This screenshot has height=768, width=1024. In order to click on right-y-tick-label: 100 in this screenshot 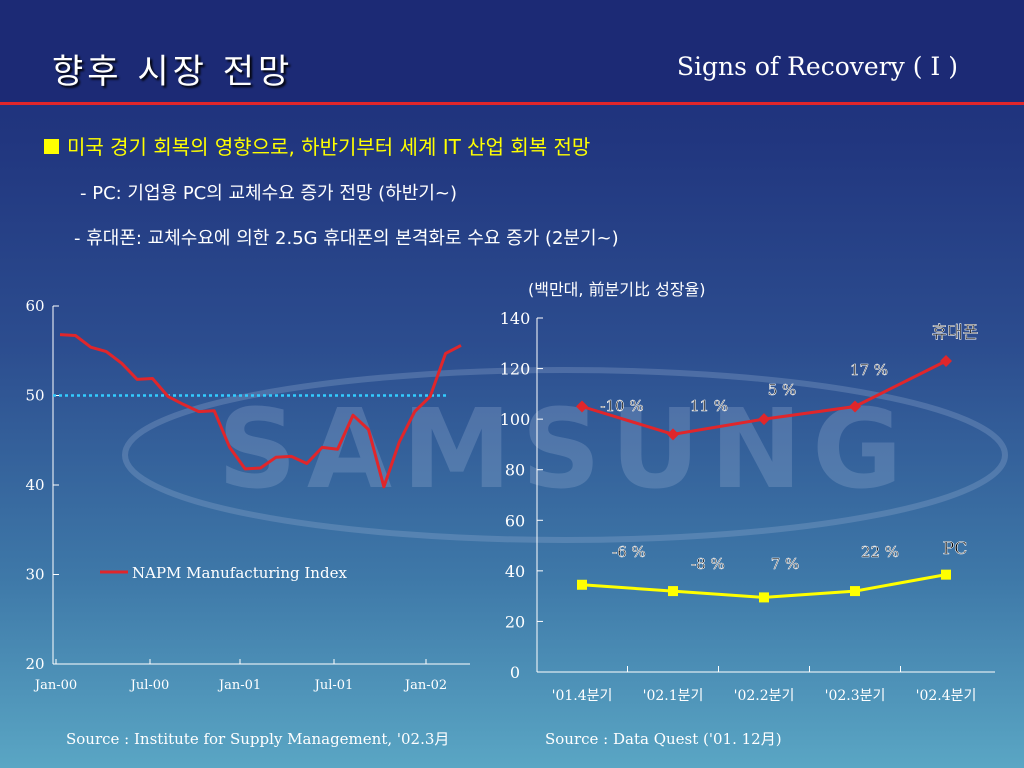, I will do `click(515, 419)`.